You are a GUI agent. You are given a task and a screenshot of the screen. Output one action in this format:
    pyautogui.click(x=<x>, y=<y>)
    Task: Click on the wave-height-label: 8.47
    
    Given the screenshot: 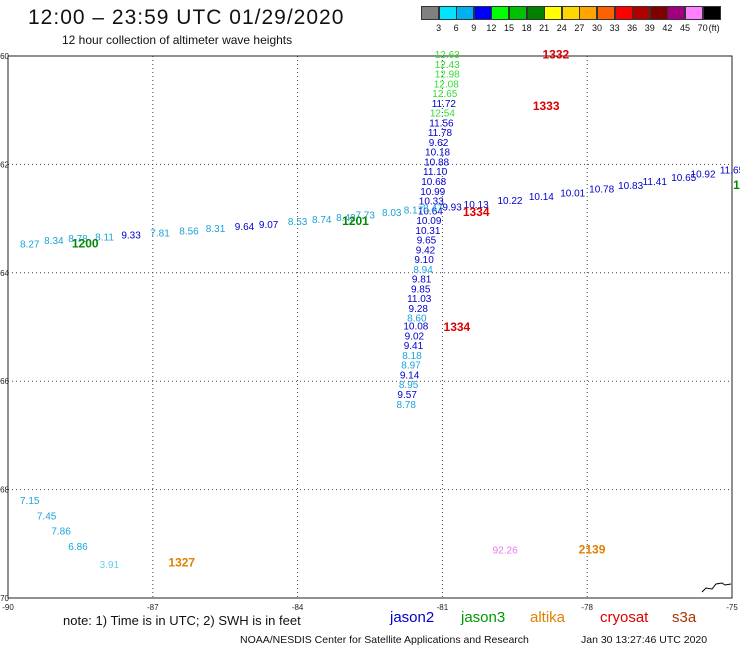 What is the action you would take?
    pyautogui.click(x=433, y=209)
    